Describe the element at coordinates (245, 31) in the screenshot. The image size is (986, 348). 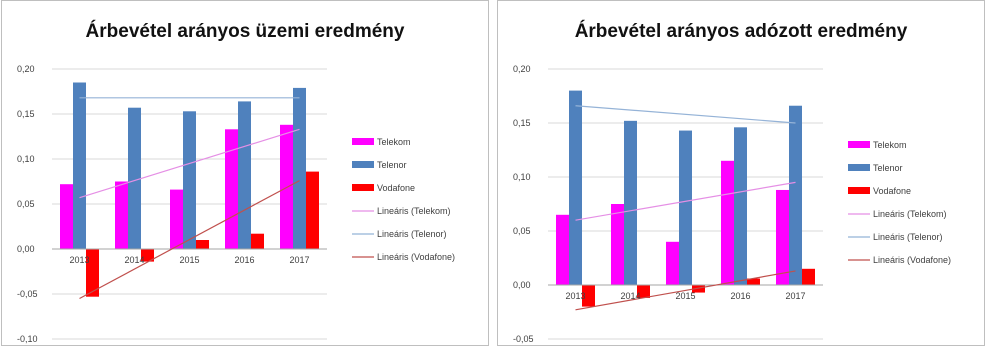
I see `chart-title: Árbevétel arányos üzemi eredmény` at that location.